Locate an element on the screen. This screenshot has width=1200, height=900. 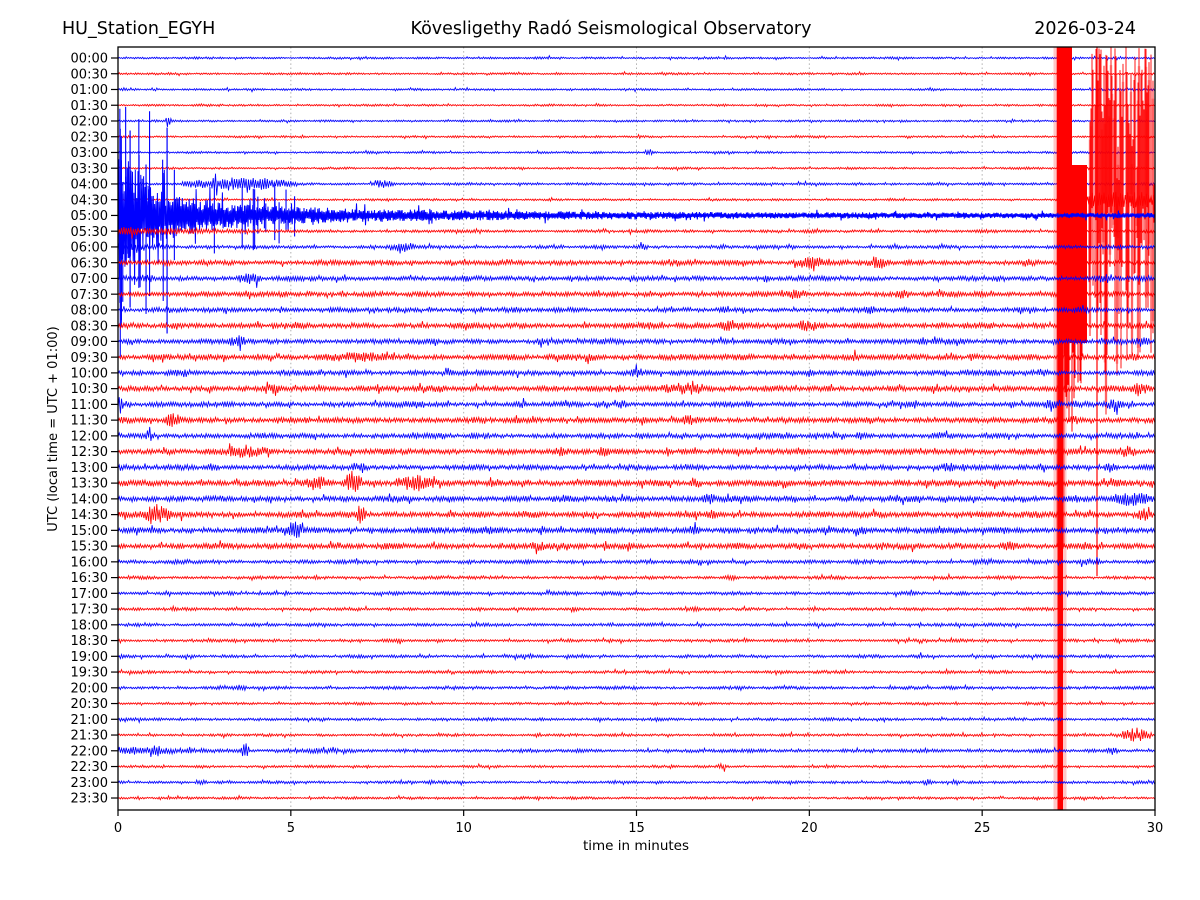
y-tick-label: 18:00 is located at coordinates (89, 625).